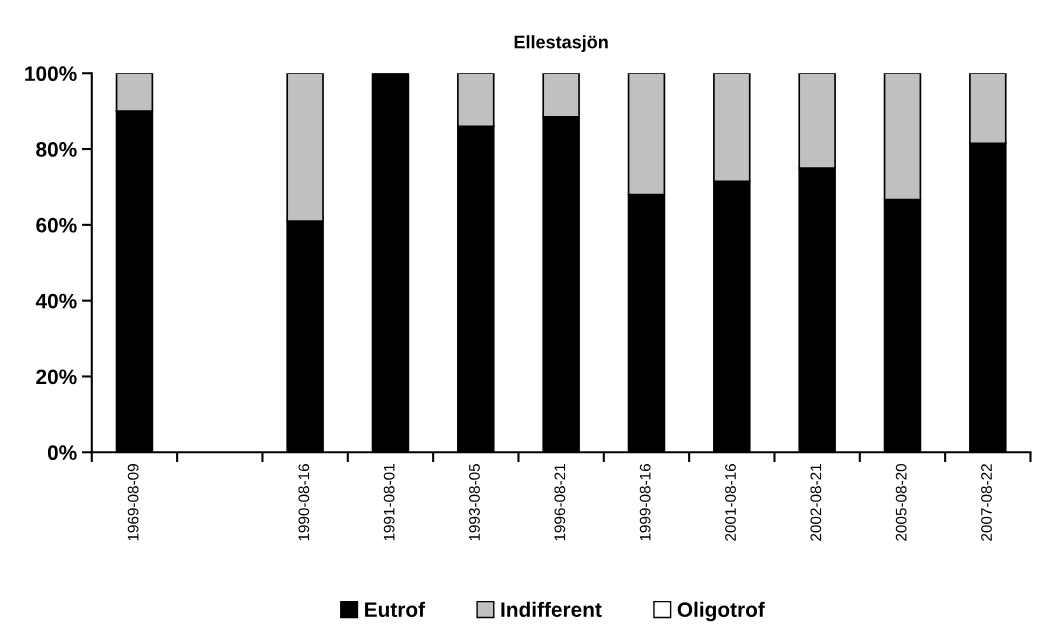 The image size is (1043, 637). Describe the element at coordinates (561, 43) in the screenshot. I see `chart-title: Ellestasjön` at that location.